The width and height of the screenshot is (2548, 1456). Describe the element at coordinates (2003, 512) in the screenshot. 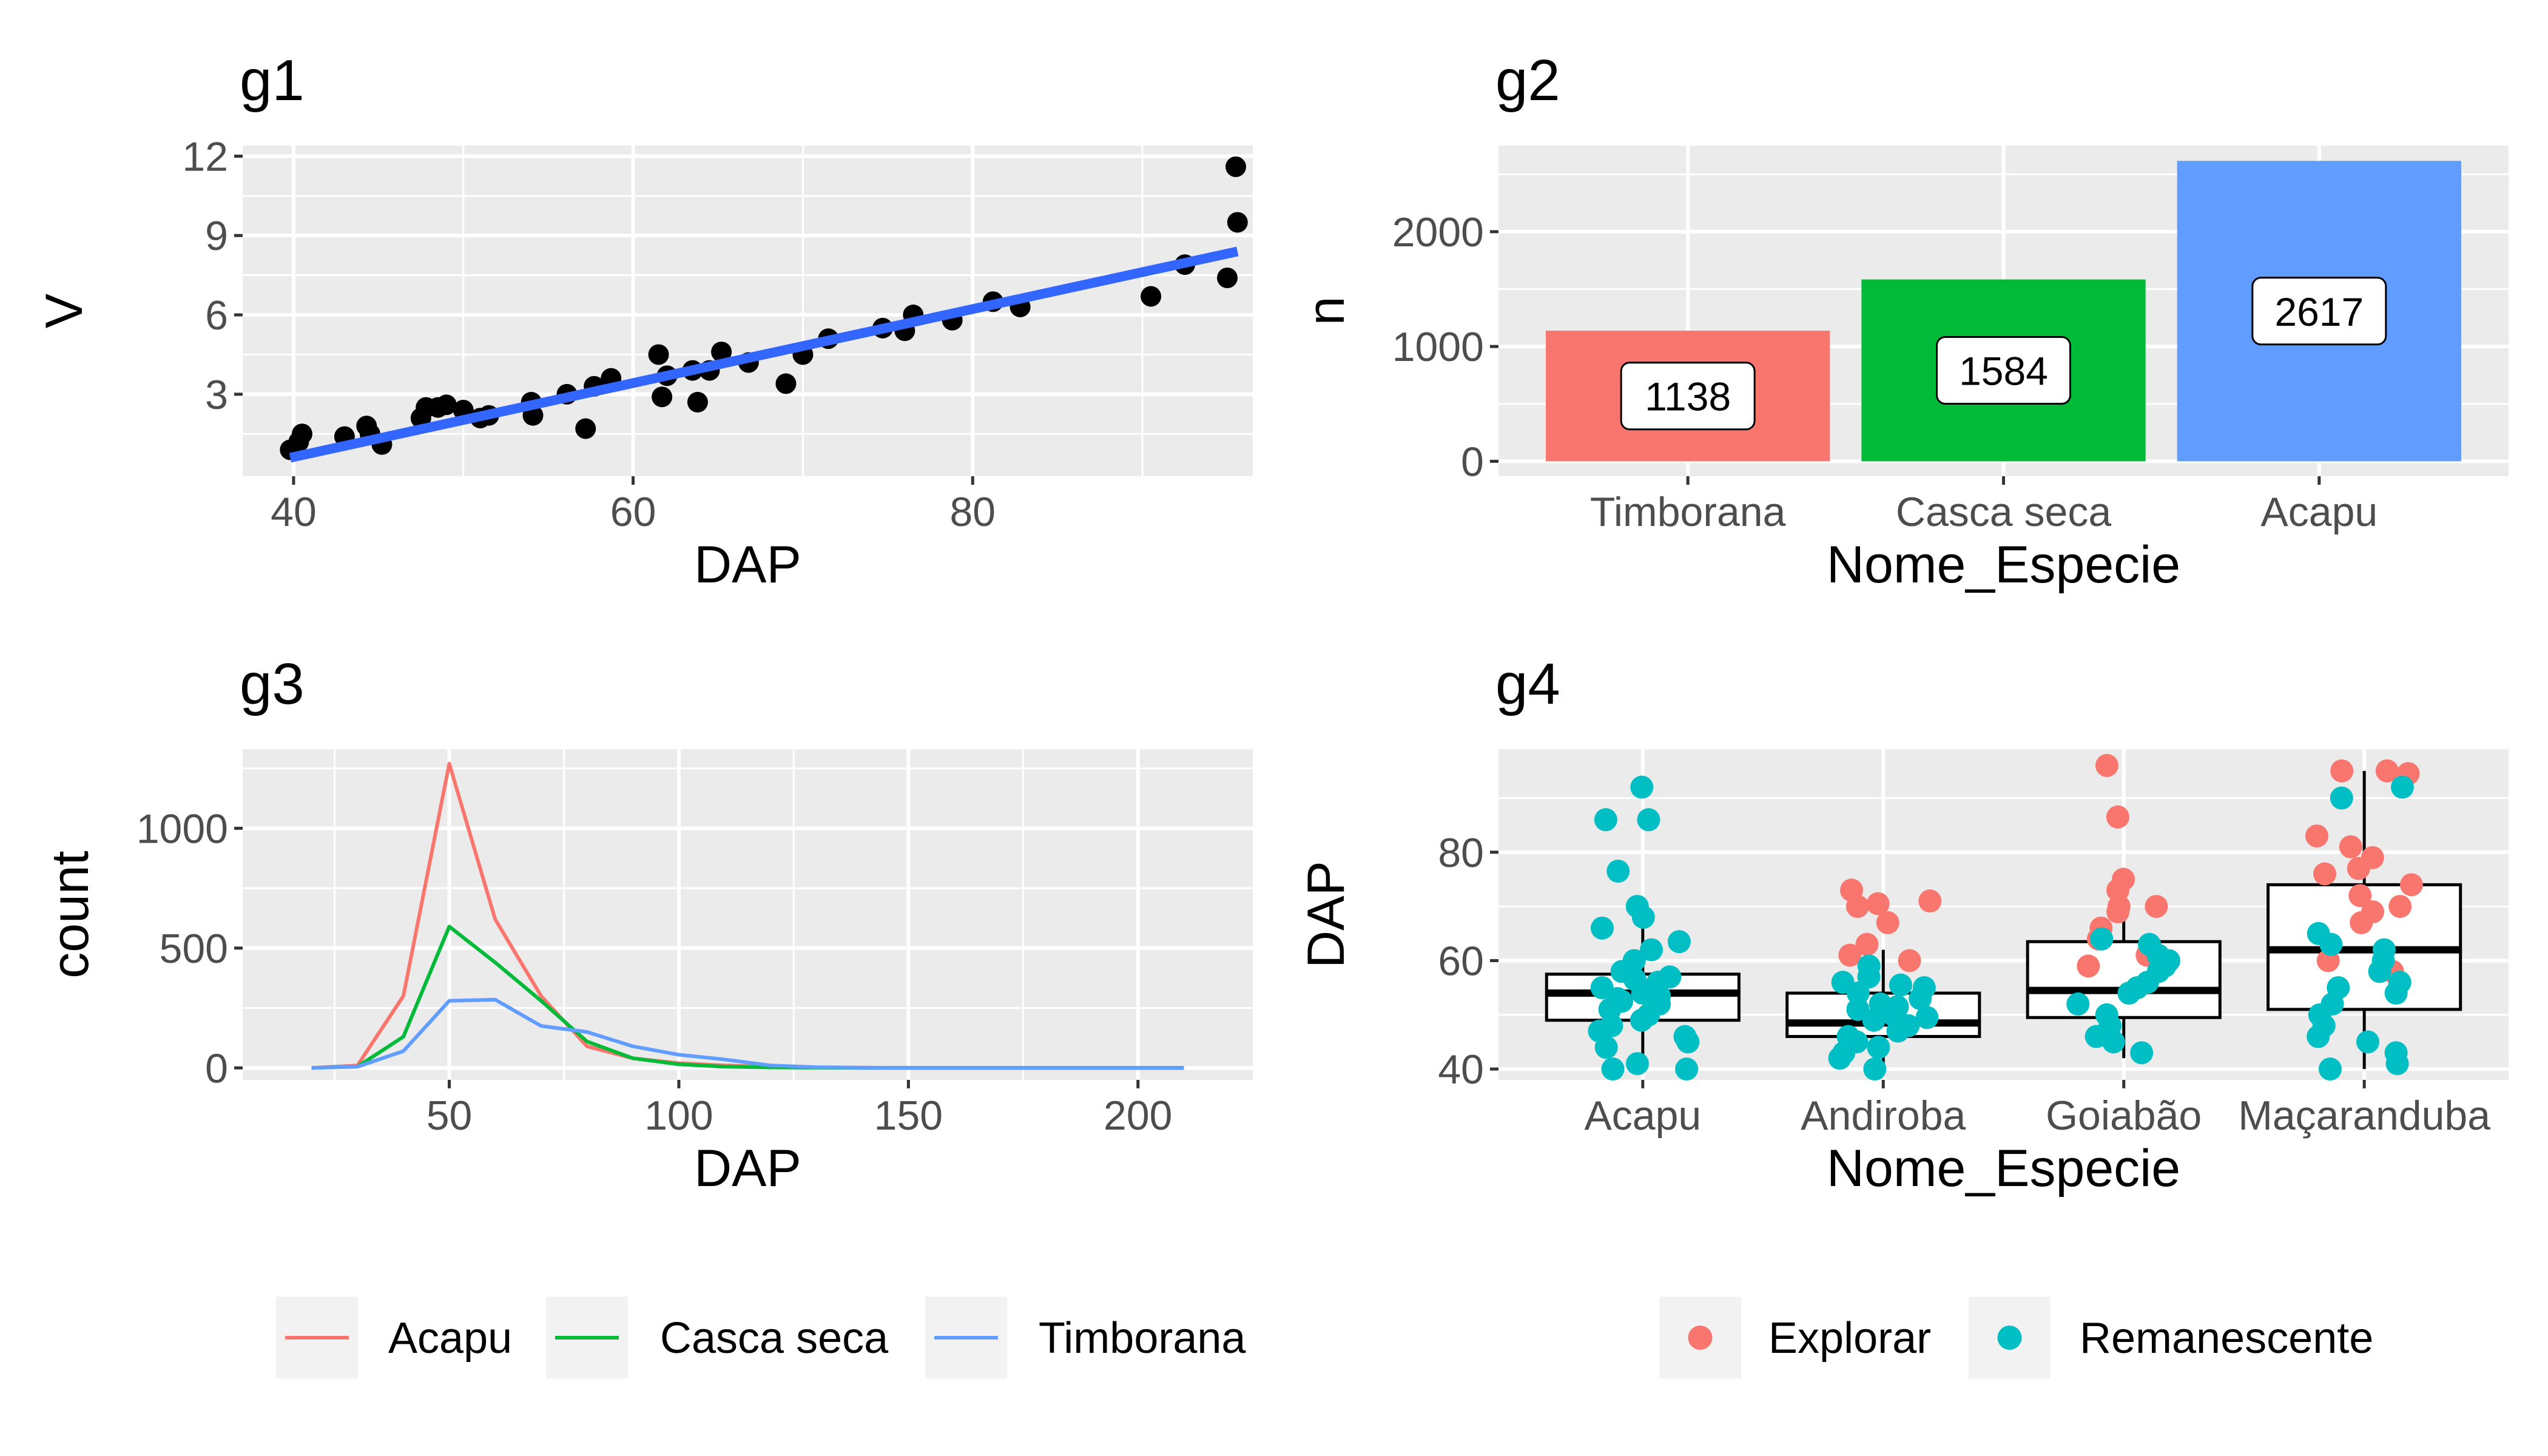

I see `g2-x-tick-label: Casca seca` at that location.